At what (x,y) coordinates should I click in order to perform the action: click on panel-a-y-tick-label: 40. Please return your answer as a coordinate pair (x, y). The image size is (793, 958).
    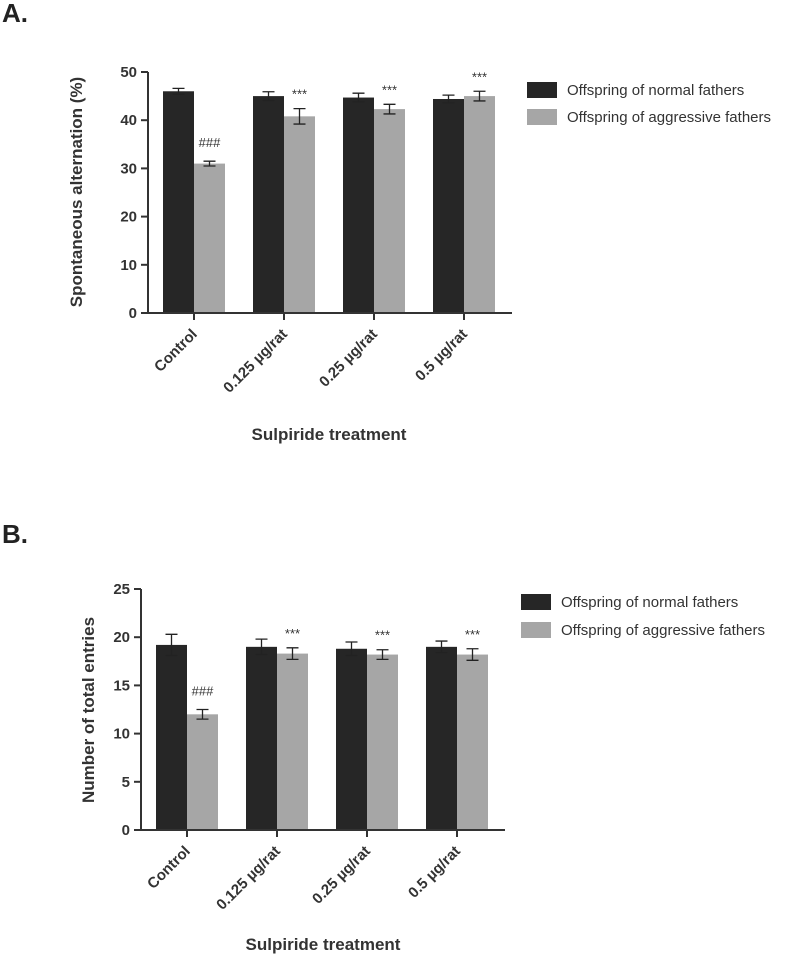
    Looking at the image, I should click on (128, 120).